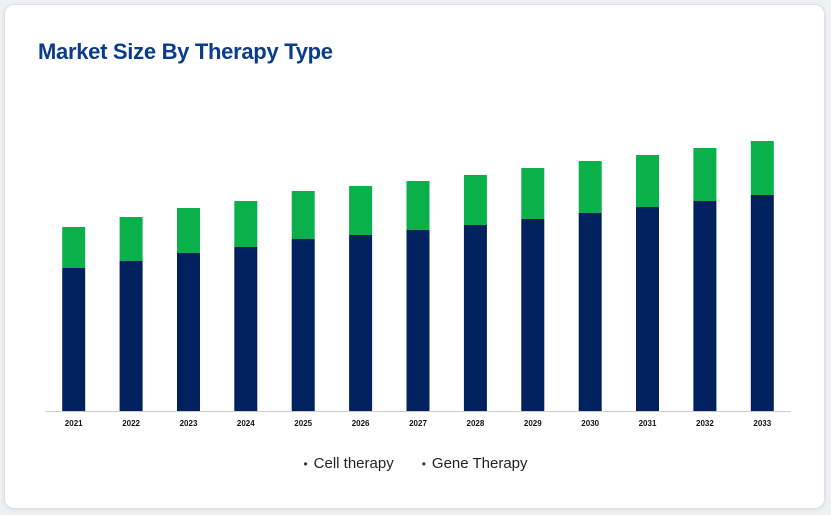 The width and height of the screenshot is (831, 515). What do you see at coordinates (475, 200) in the screenshot?
I see `bar-gene-therapy-2028` at bounding box center [475, 200].